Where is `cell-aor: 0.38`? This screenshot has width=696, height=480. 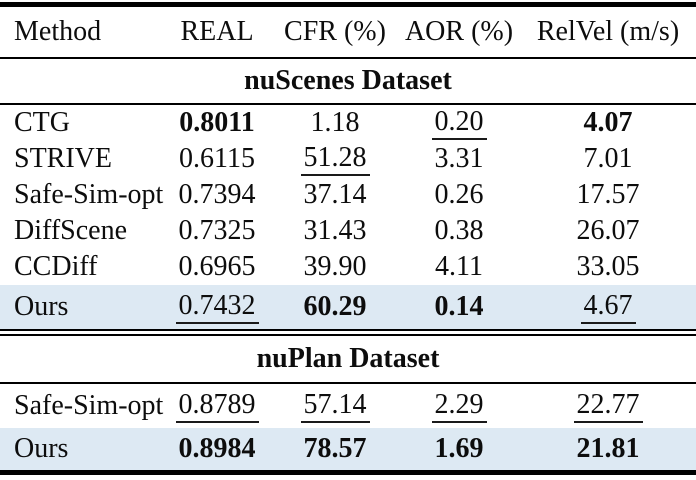 cell-aor: 0.38 is located at coordinates (459, 230).